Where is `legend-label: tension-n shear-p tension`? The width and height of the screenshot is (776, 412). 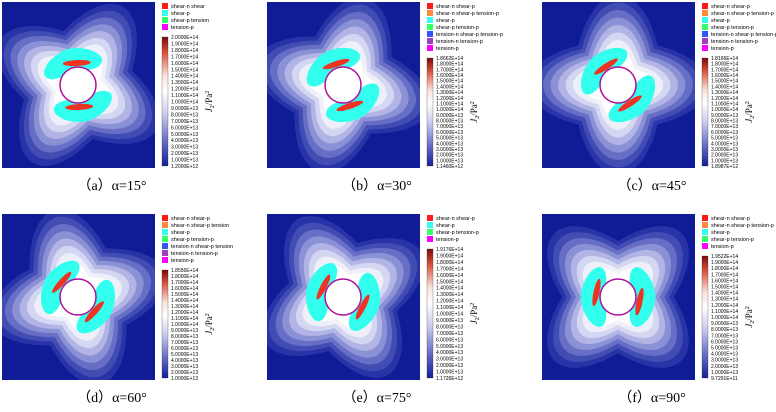
legend-label: tension-n shear-p tension is located at coordinates (202, 247).